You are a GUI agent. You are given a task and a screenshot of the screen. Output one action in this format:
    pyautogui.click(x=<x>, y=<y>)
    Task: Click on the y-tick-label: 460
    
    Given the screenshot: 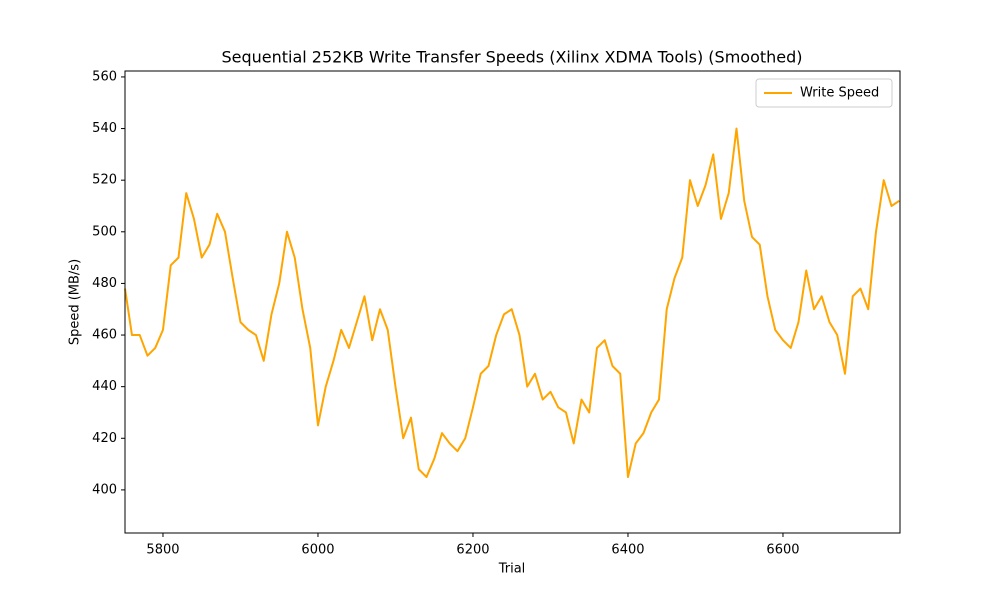 What is the action you would take?
    pyautogui.click(x=104, y=335)
    